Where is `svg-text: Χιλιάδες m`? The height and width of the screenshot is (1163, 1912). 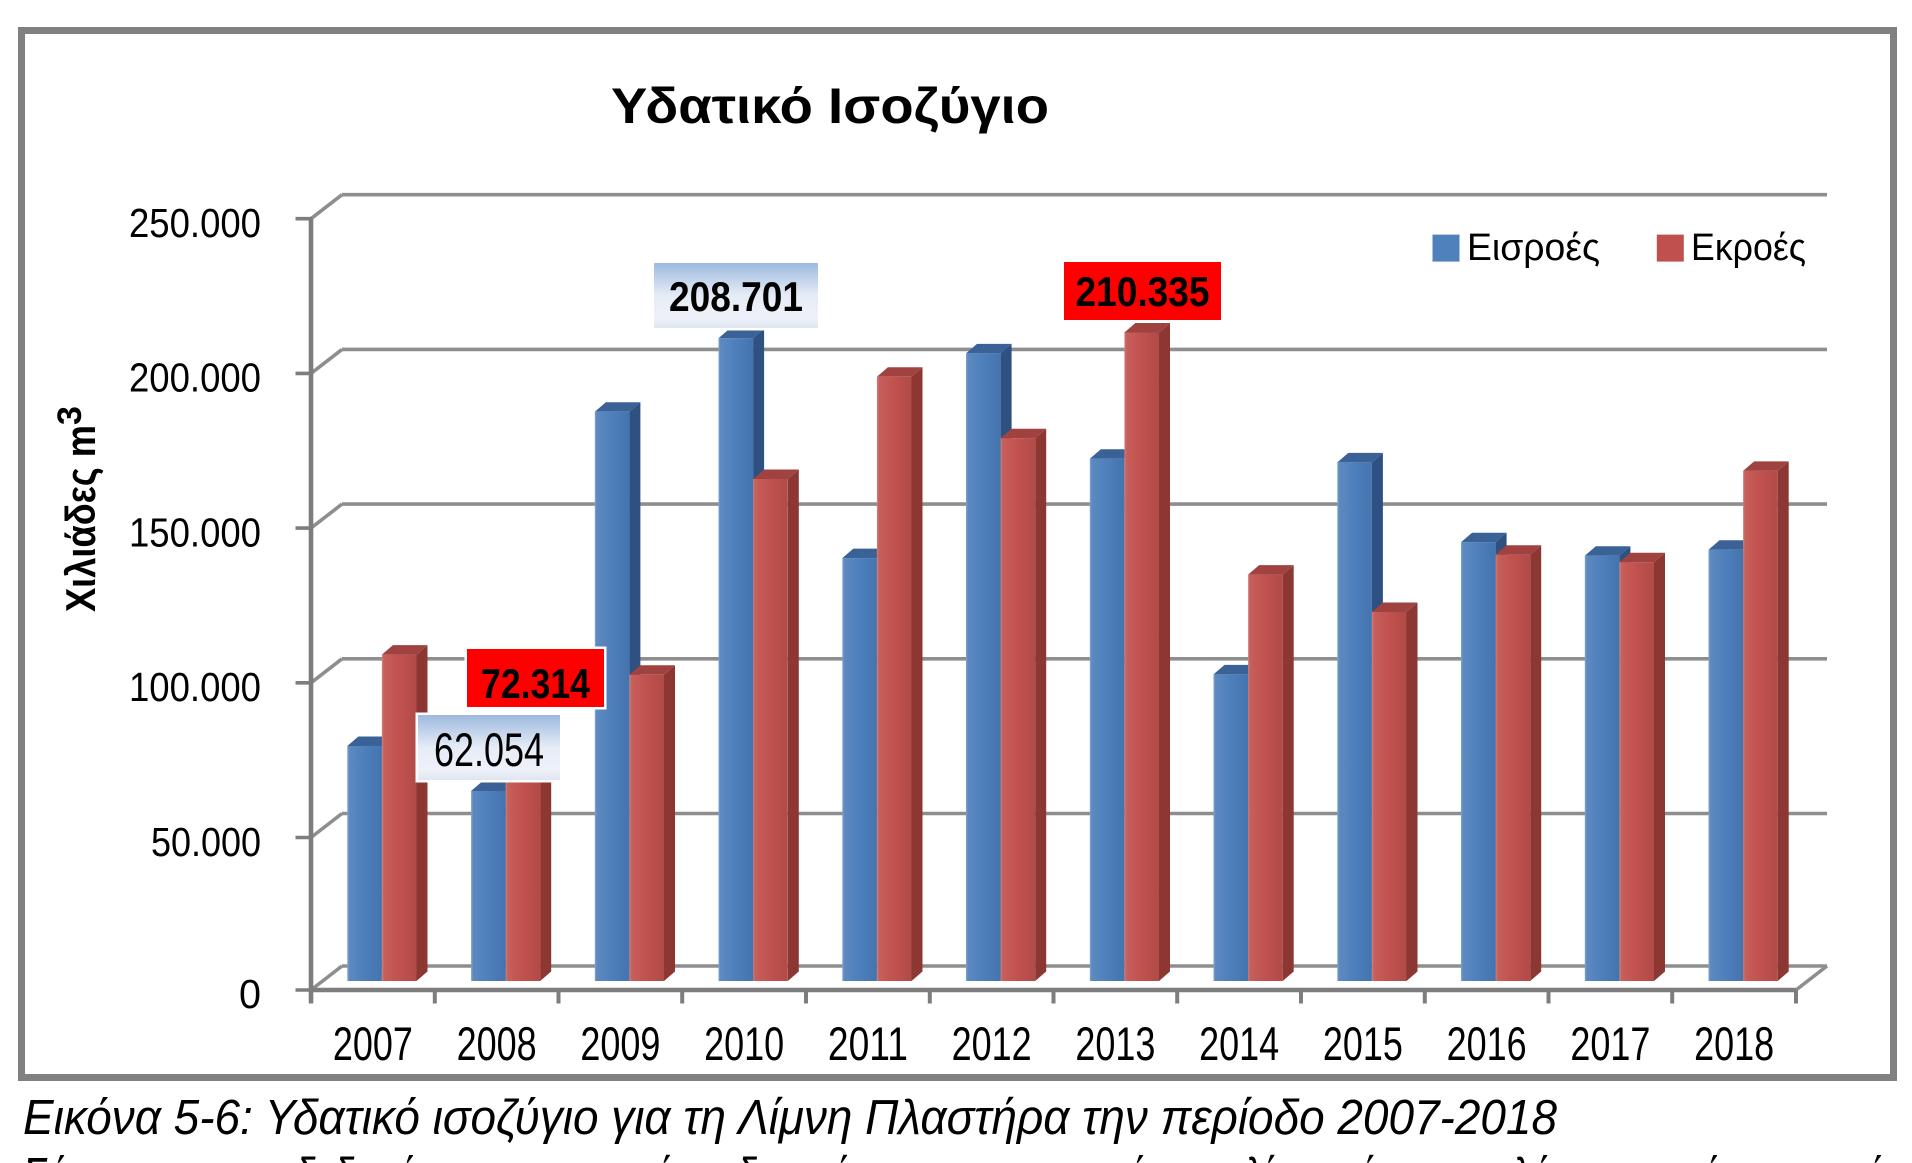
svg-text: Χιλιάδες m is located at coordinates (80, 518).